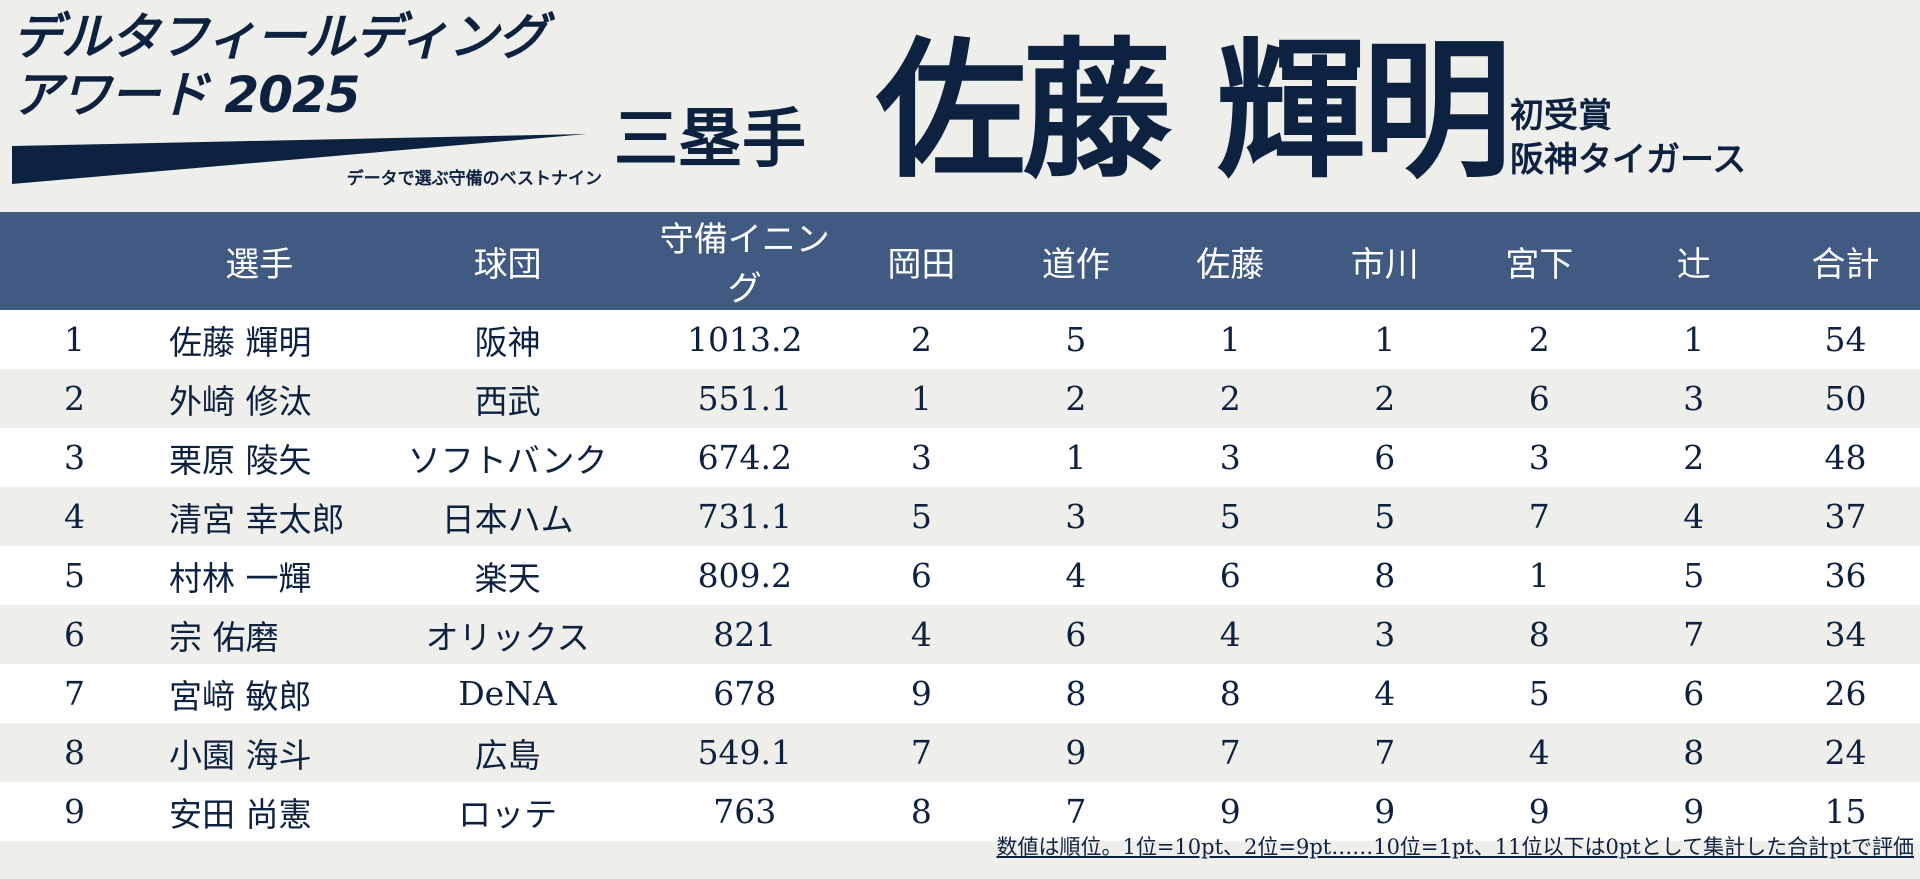 Image resolution: width=1920 pixels, height=879 pixels. I want to click on sato-cell: 1, so click(1230, 339).